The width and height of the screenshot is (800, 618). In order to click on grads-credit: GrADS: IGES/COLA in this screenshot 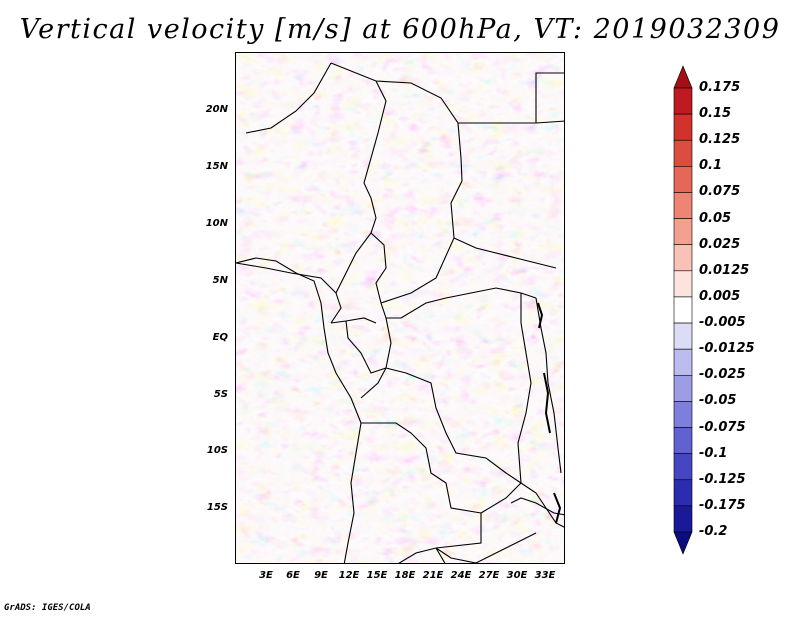, I will do `click(47, 608)`.